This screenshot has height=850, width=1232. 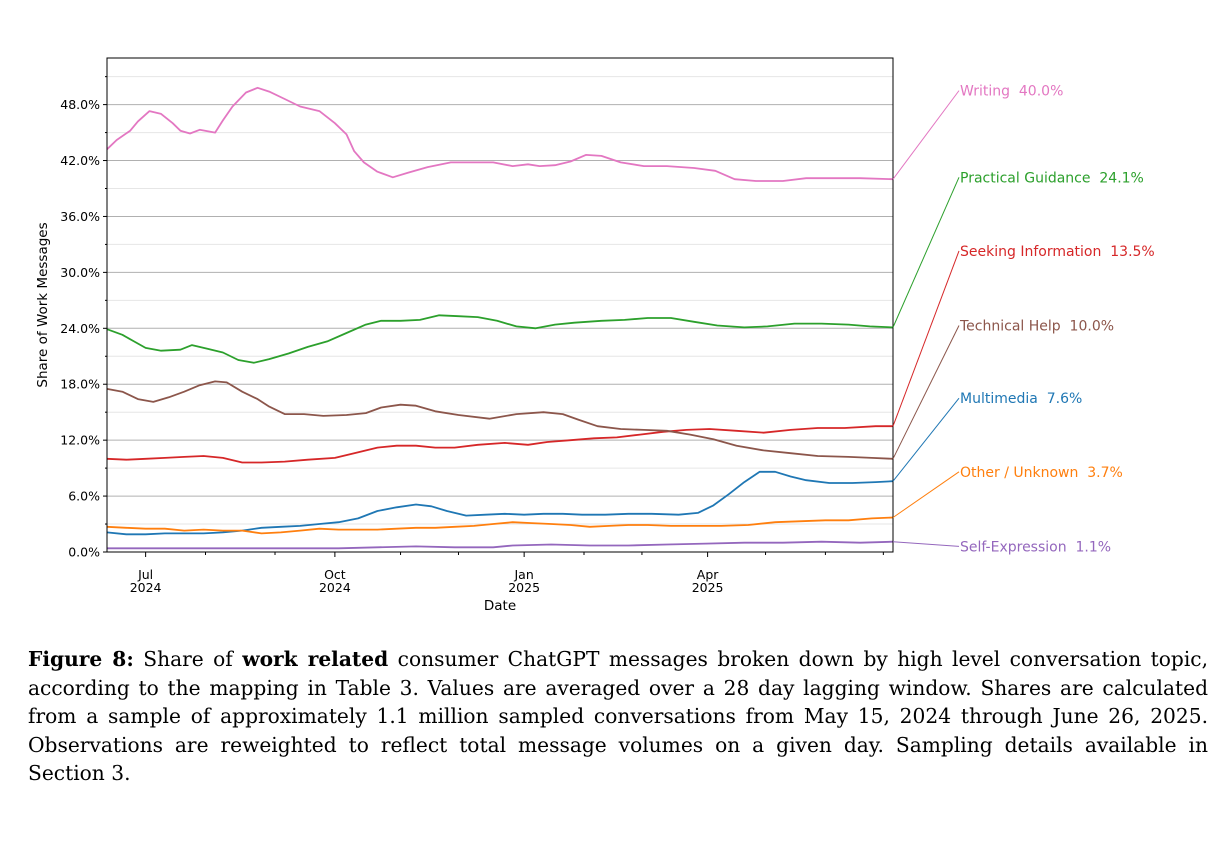 What do you see at coordinates (1021, 399) in the screenshot?
I see `series-label-4: Multimedia 7.6%` at bounding box center [1021, 399].